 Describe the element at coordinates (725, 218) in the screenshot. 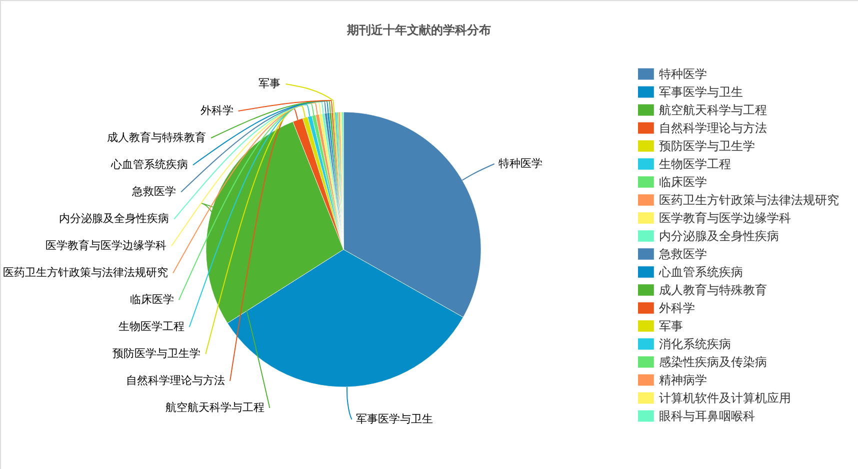

I see `legend-label: 医学教育与医学边缘学科` at that location.